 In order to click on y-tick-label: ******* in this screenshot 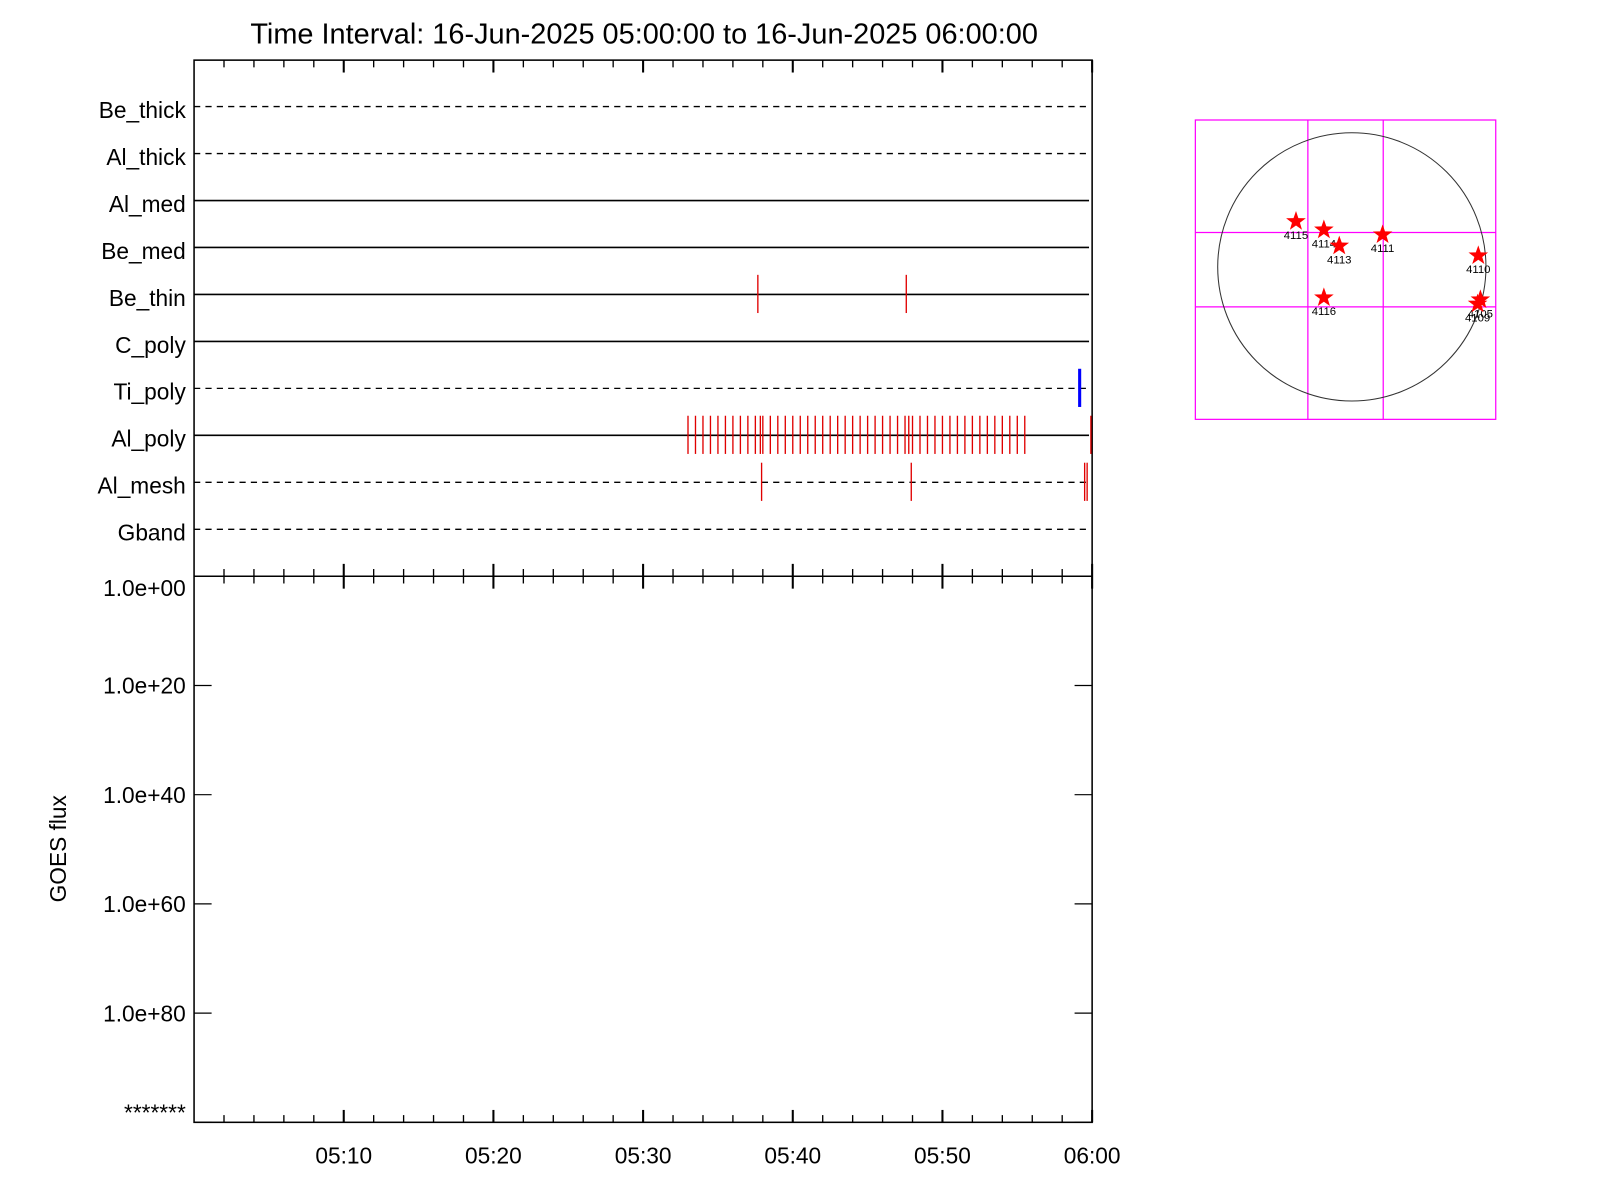, I will do `click(155, 1112)`.